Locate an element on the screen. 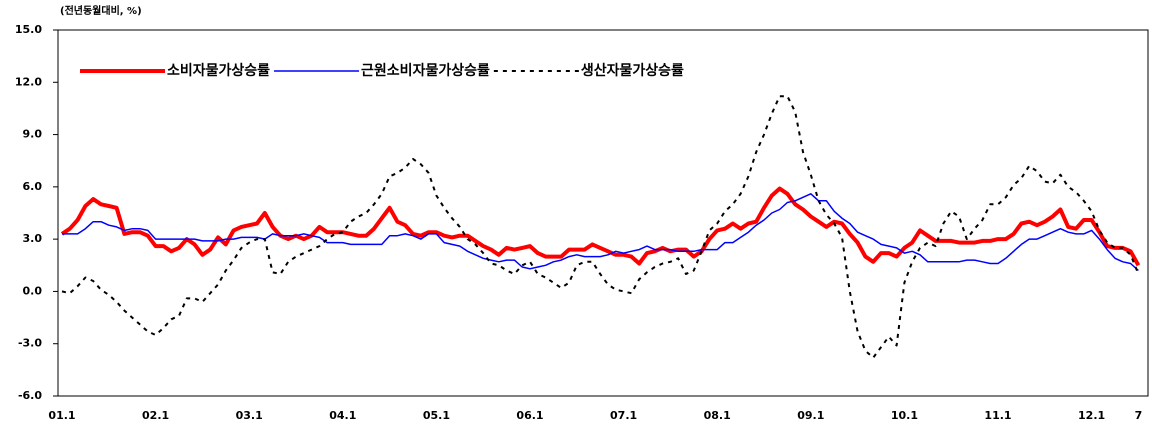  y-tick-label: 3.0 is located at coordinates (33, 238).